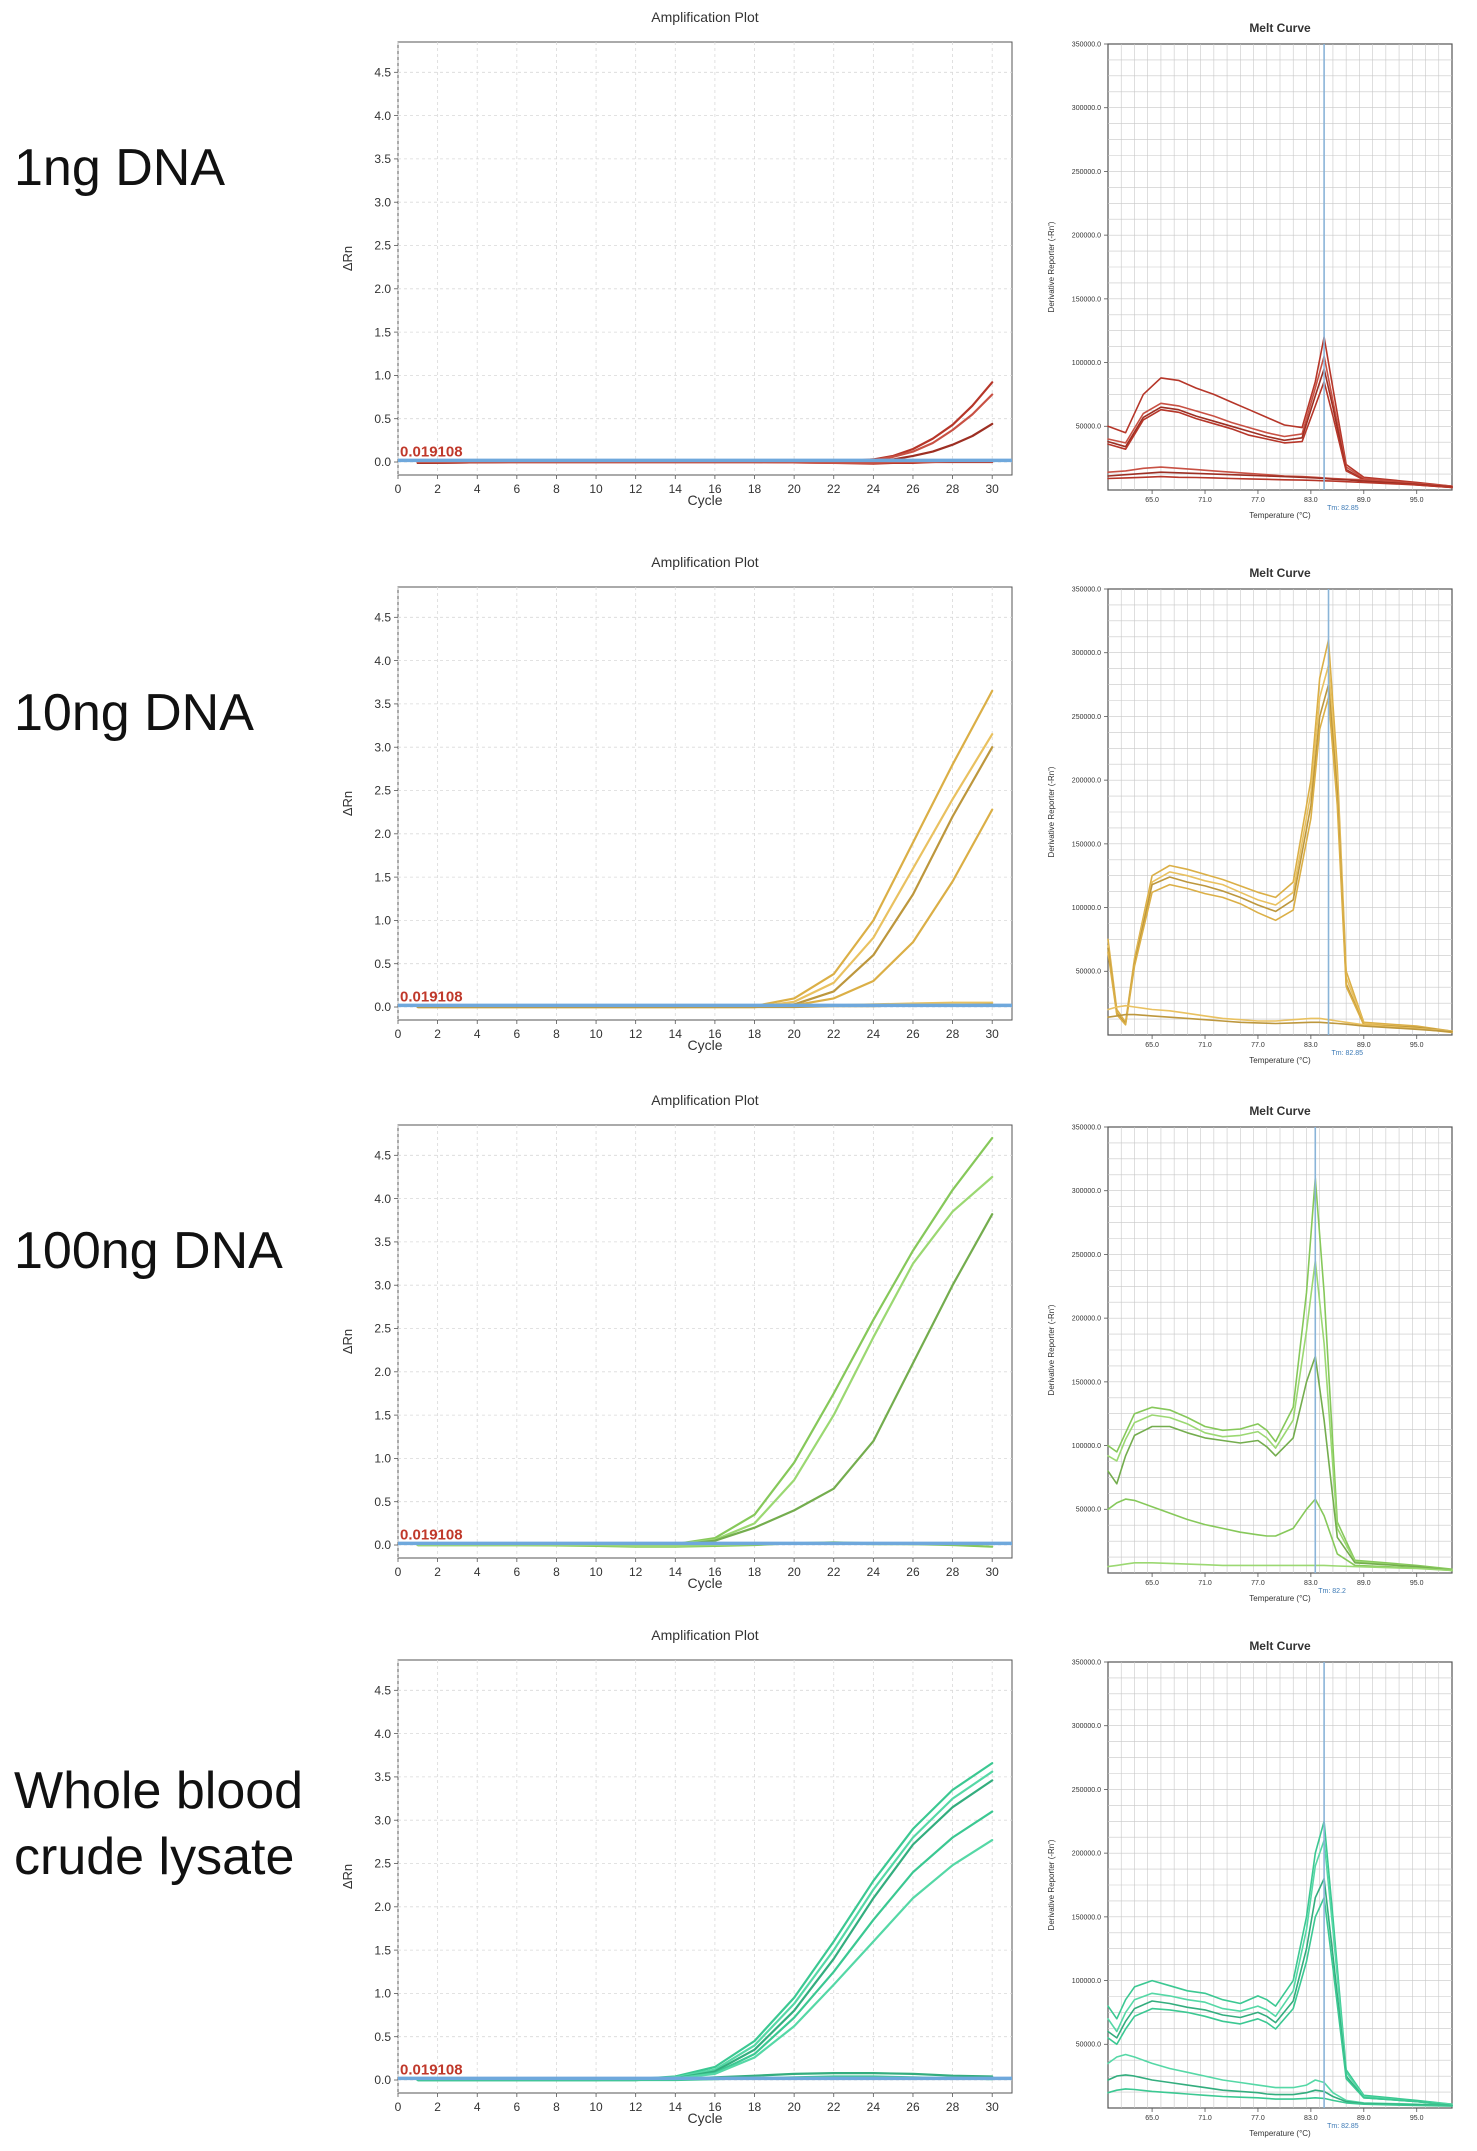  What do you see at coordinates (1280, 267) in the screenshot?
I see `grid` at bounding box center [1280, 267].